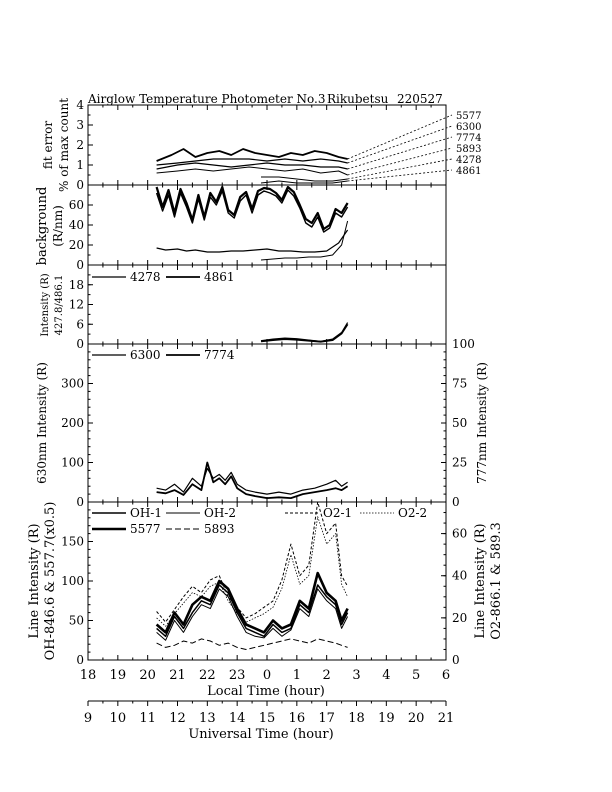 This screenshot has width=612, height=792. I want to click on y-tick-label: 300, so click(72, 384).